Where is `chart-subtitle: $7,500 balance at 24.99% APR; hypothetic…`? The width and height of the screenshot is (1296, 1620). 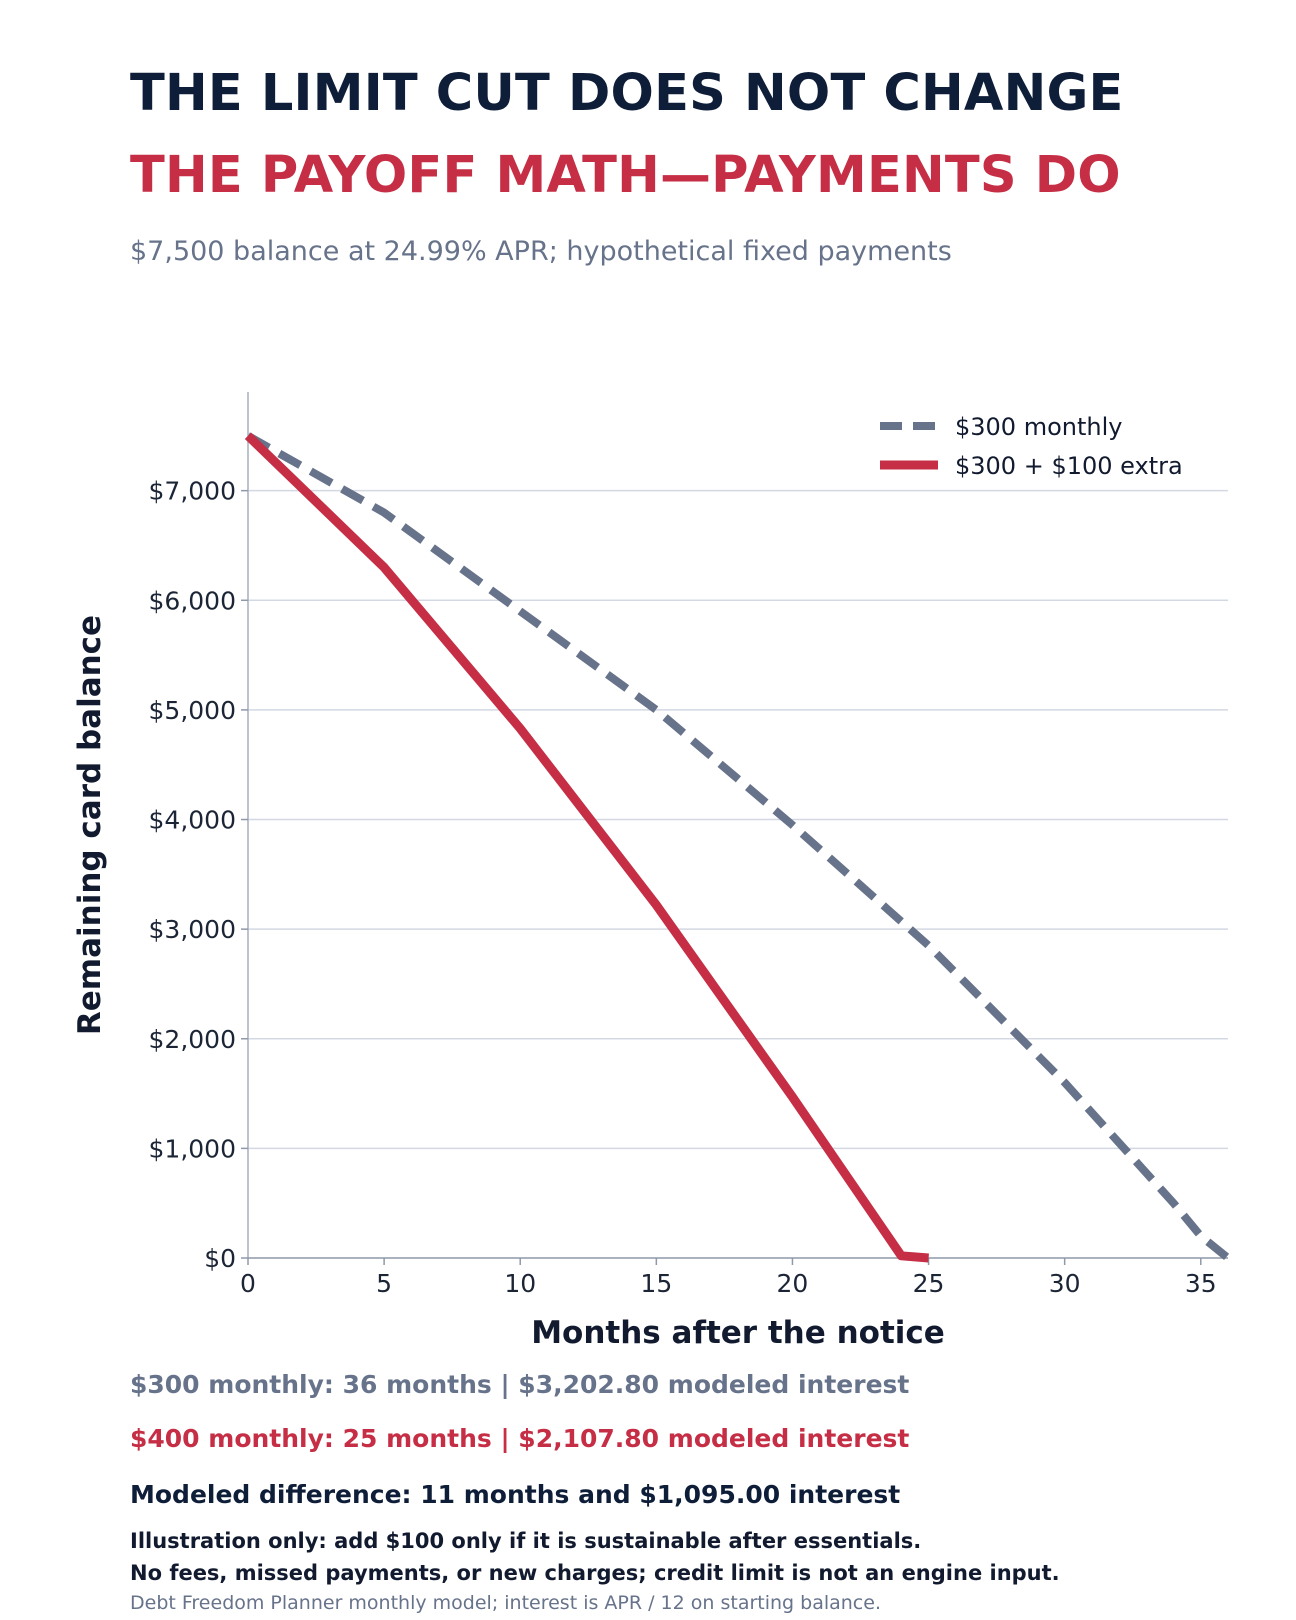
chart-subtitle: $7,500 balance at 24.99% APR; hypothetic… is located at coordinates (541, 251).